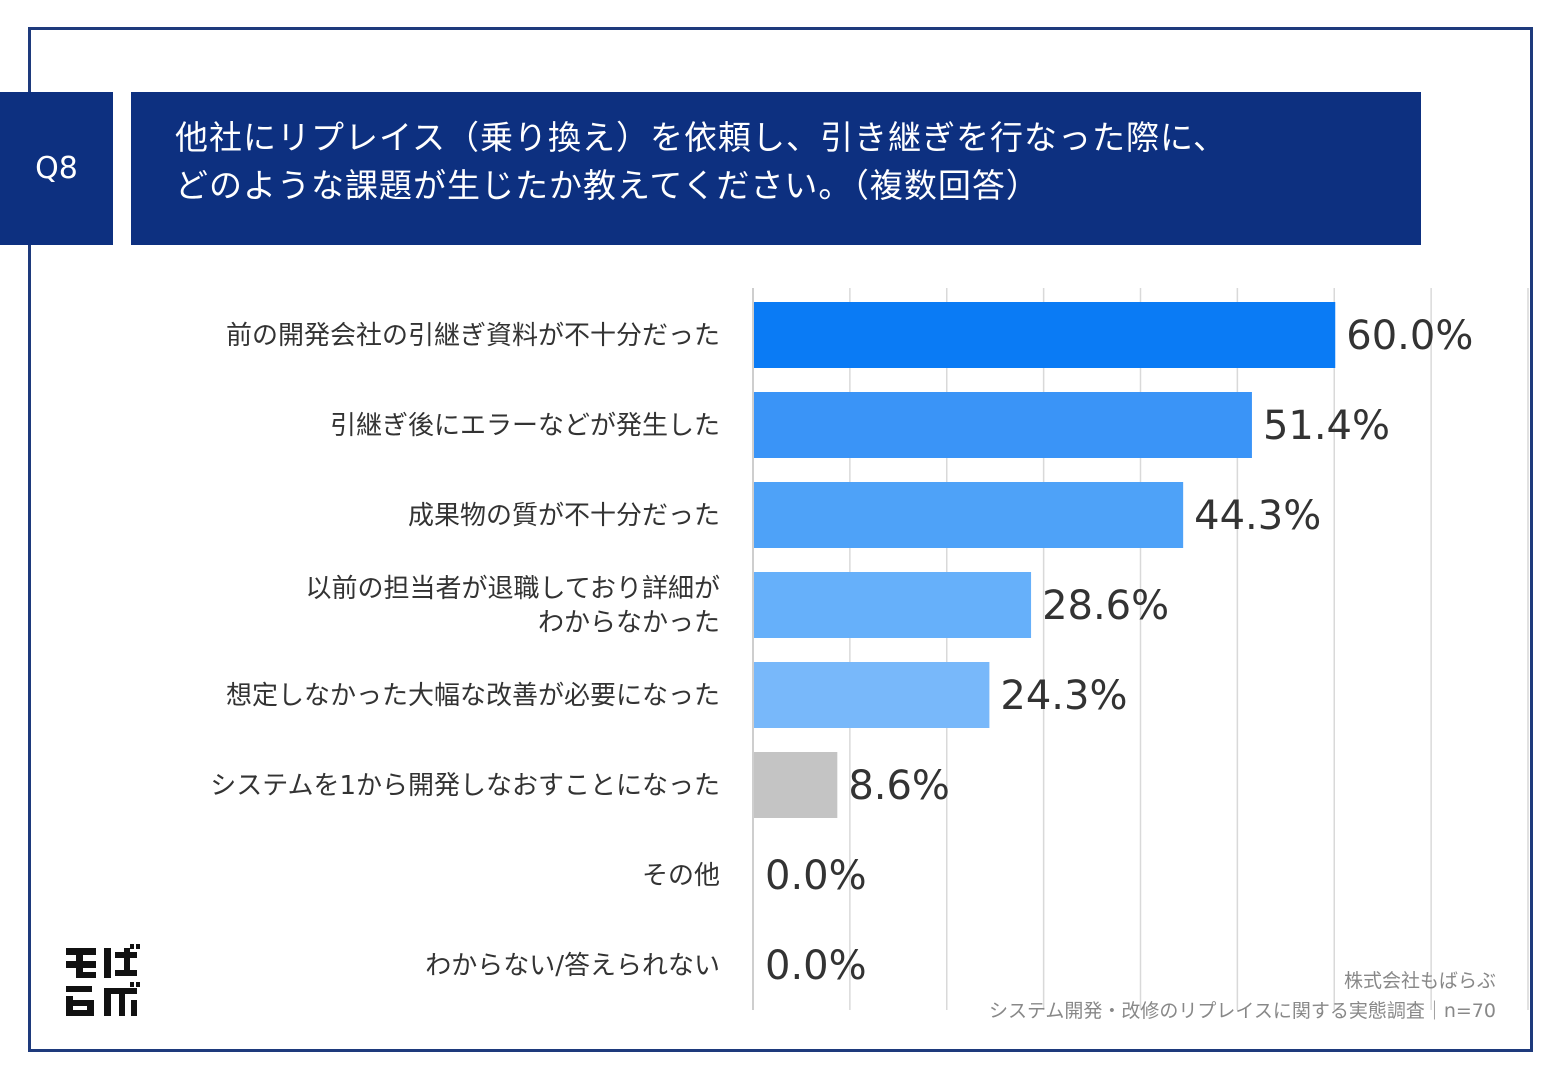  What do you see at coordinates (473, 696) in the screenshot?
I see `category-label: 想定しなかった大幅な改善が必要になった` at bounding box center [473, 696].